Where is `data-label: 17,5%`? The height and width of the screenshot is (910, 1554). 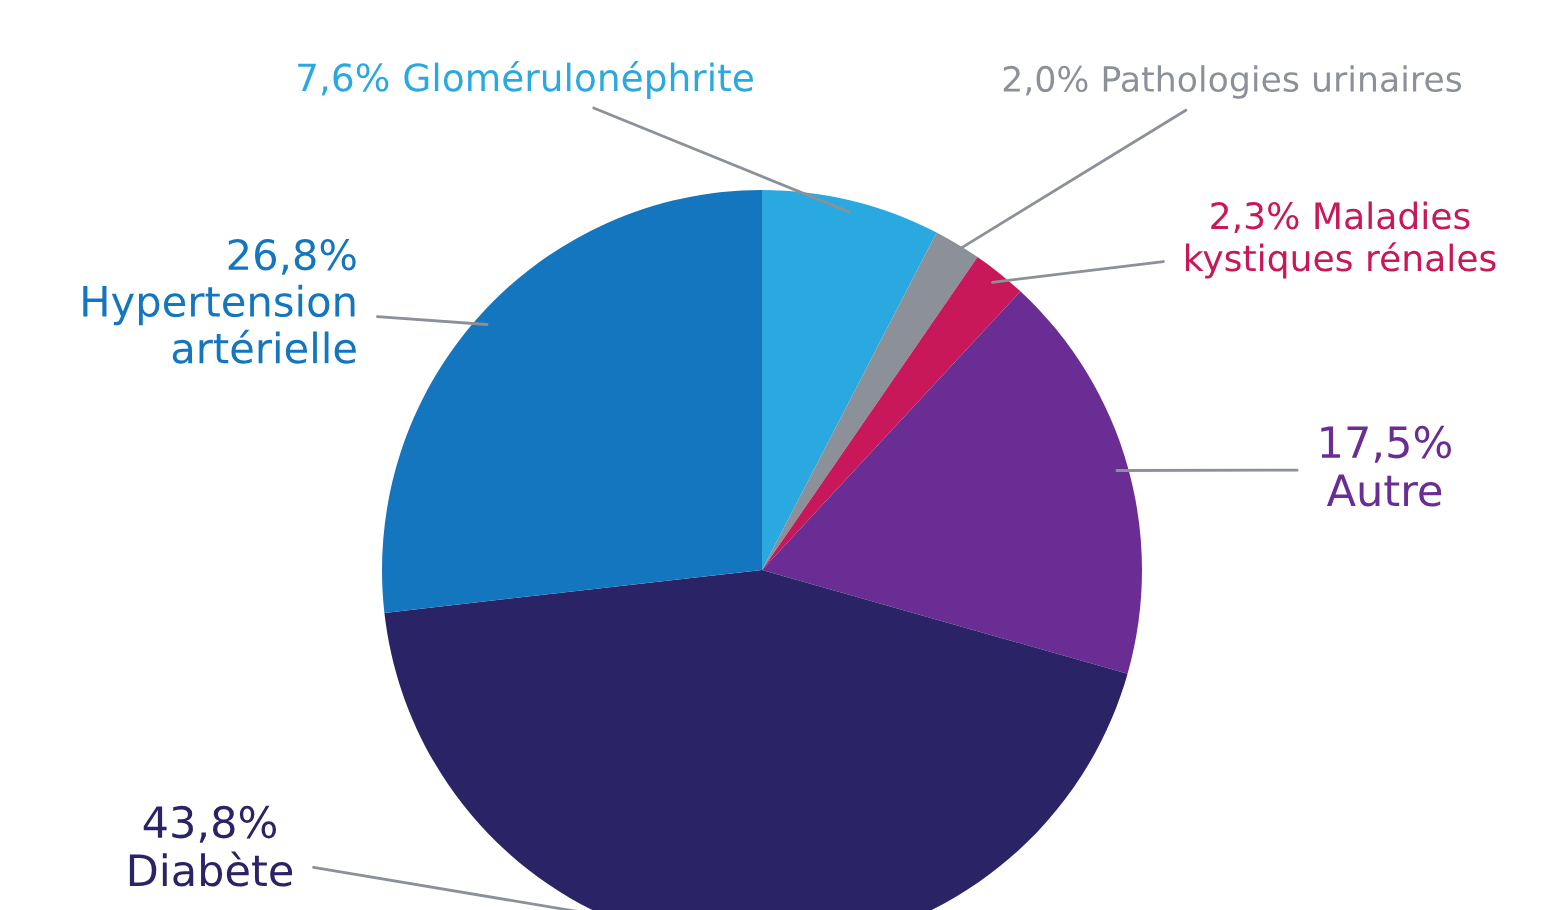 data-label: 17,5% is located at coordinates (1386, 444).